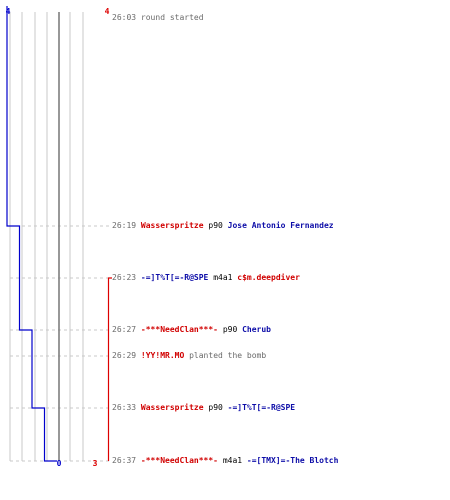  Describe the element at coordinates (95, 463) in the screenshot. I see `red-team-end-count: 3` at that location.